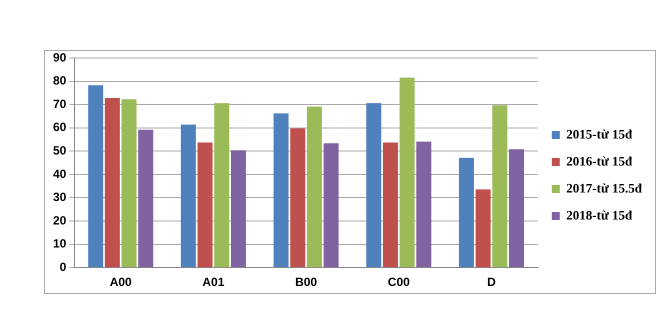 The image size is (660, 335). What do you see at coordinates (600, 214) in the screenshot?
I see `legend-label: 2018-từ 15đ` at bounding box center [600, 214].